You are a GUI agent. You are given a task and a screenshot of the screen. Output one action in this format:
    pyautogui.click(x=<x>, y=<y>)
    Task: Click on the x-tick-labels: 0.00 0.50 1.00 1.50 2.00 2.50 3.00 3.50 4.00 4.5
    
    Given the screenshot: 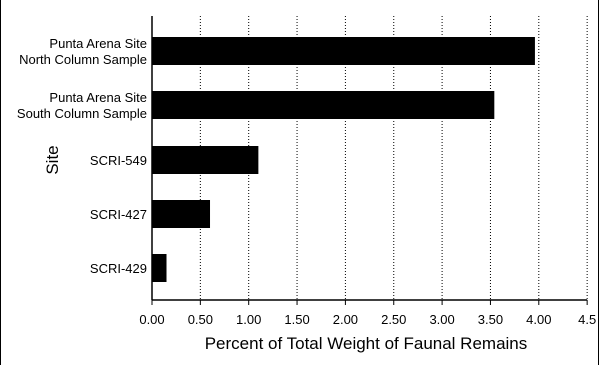 What is the action you would take?
    pyautogui.click(x=367, y=319)
    